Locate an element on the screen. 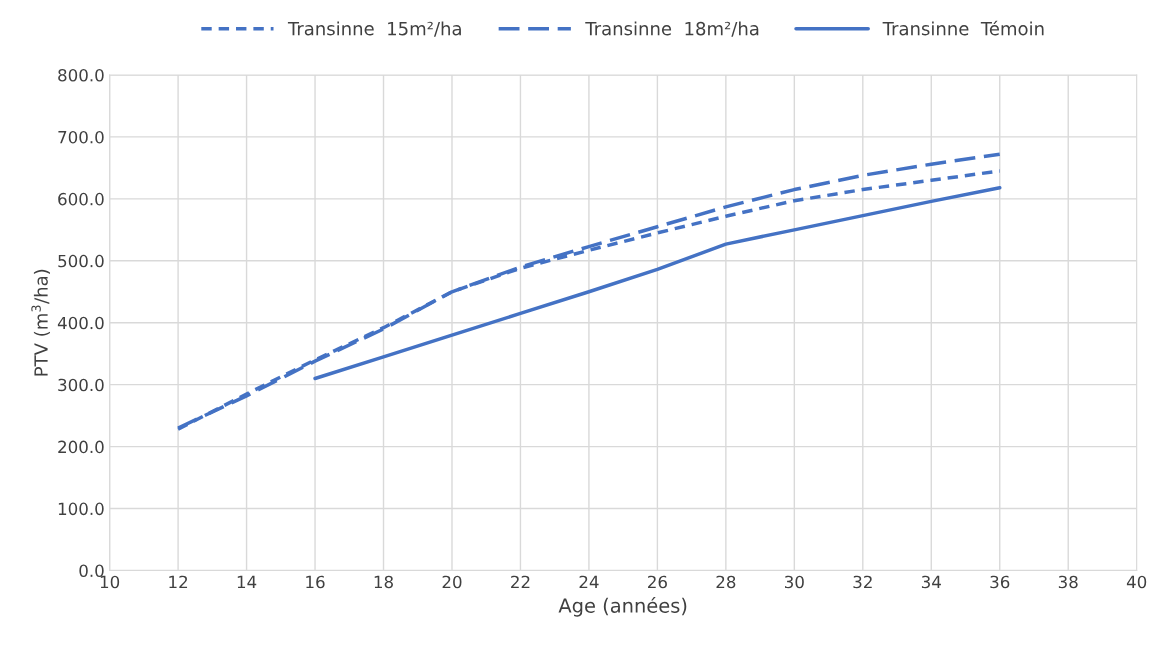 The height and width of the screenshot is (652, 1154). y-tick-label: 500.0 is located at coordinates (81, 261).